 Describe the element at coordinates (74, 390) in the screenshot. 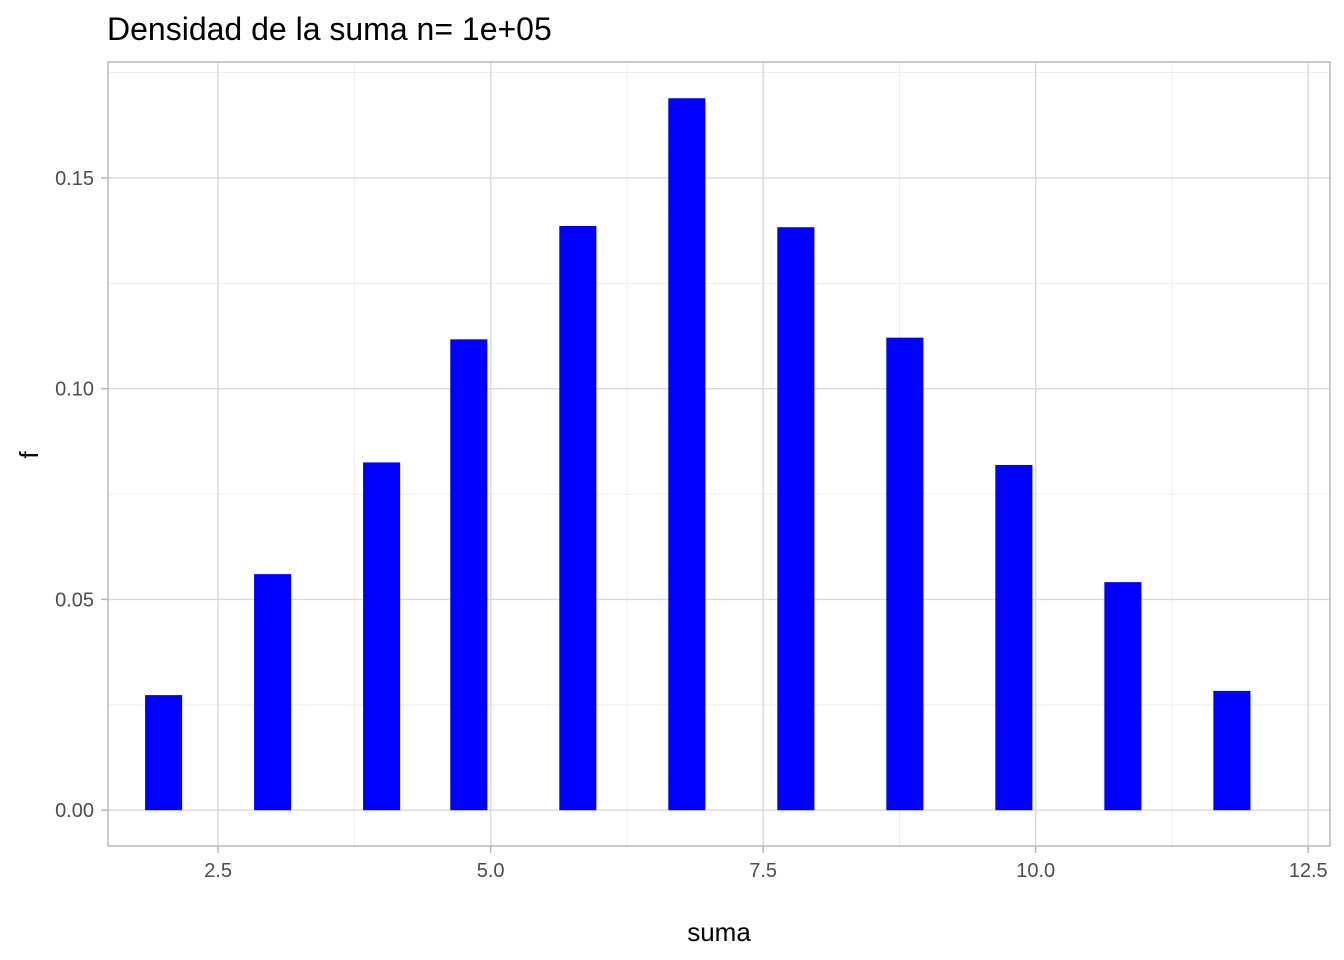

I see `y-tick-label: 0.10` at that location.